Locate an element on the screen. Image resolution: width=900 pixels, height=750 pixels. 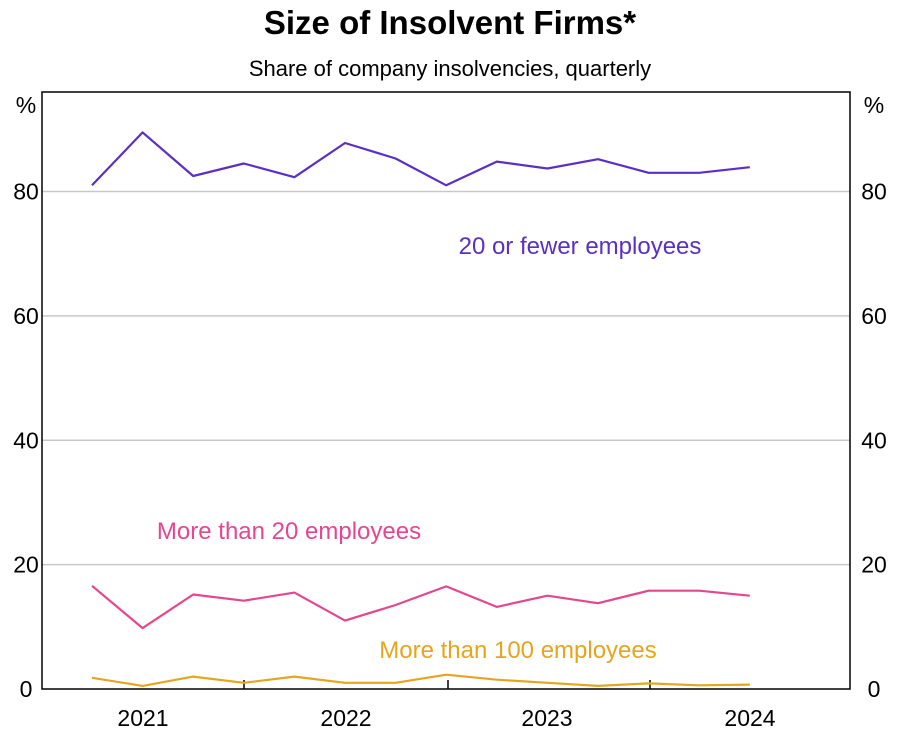
y-tick-left-0: 0 is located at coordinates (26, 689).